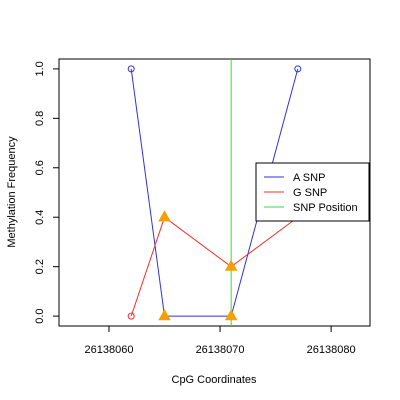  I want to click on y-tick-label: 0.4, so click(40, 217).